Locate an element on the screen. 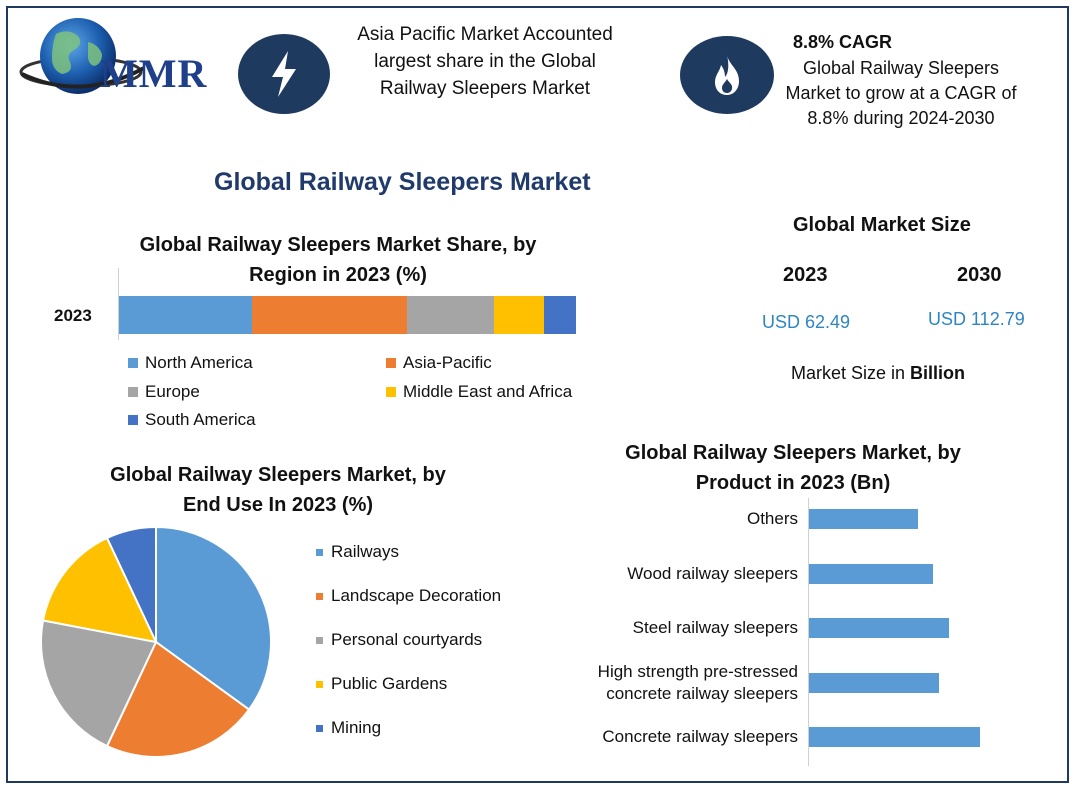 This screenshot has height=797, width=1077. pie-legend-item-mining: Mining is located at coordinates (348, 728).